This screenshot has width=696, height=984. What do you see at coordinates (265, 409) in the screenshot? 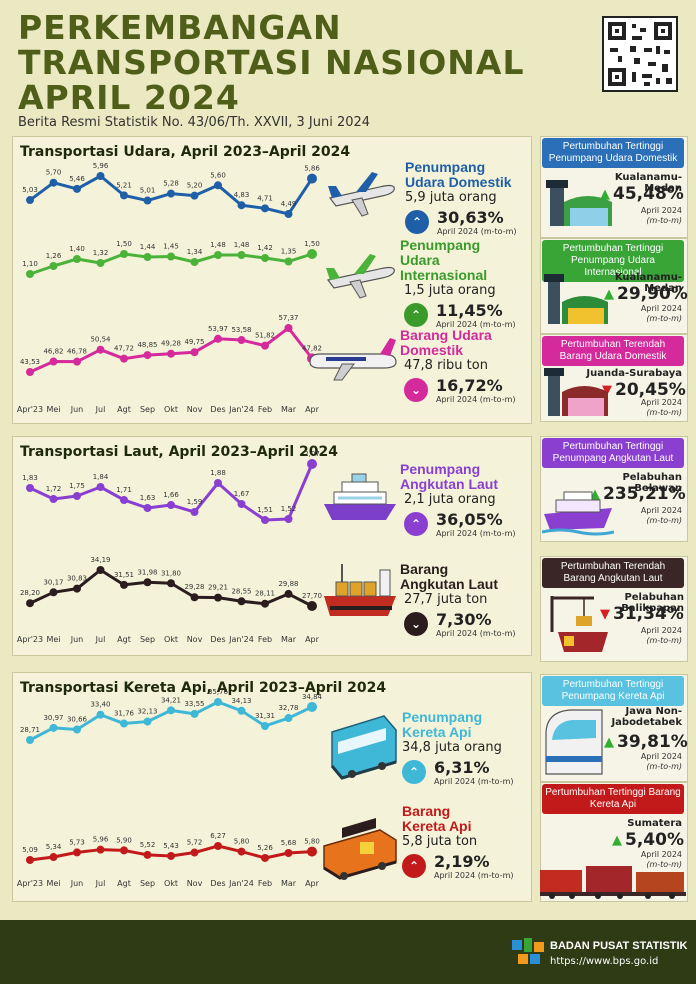
I see `x-tick-label: Feb` at bounding box center [265, 409].